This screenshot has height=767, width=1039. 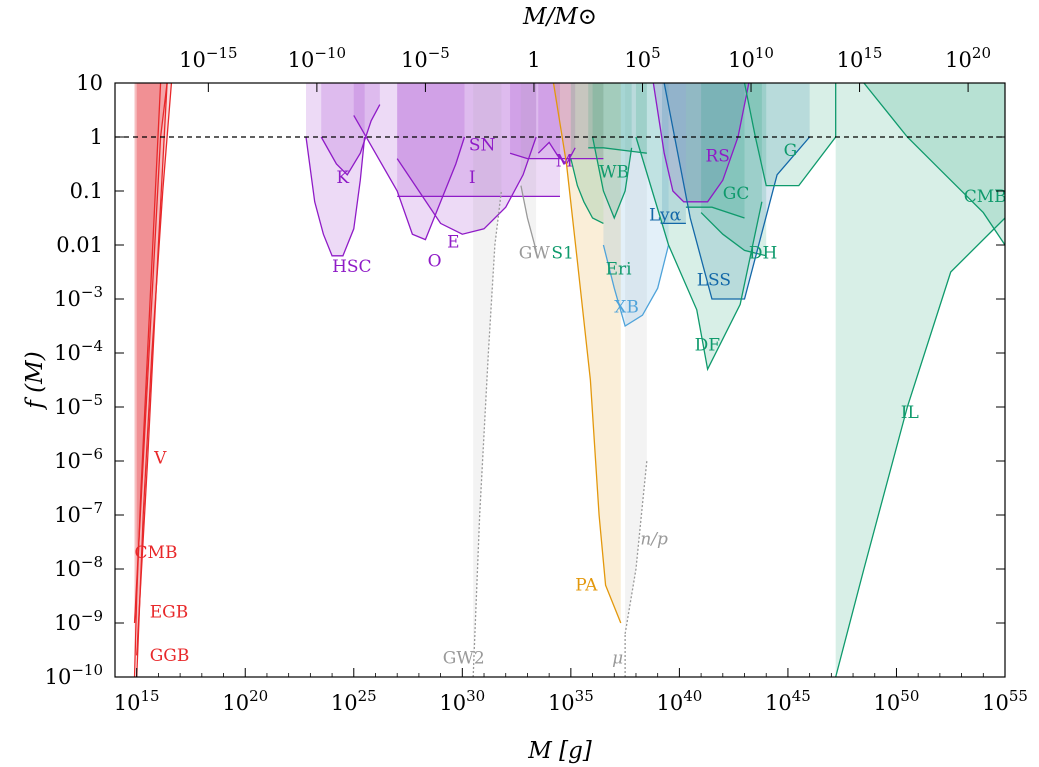 I want to click on region-sn, so click(x=557, y=121).